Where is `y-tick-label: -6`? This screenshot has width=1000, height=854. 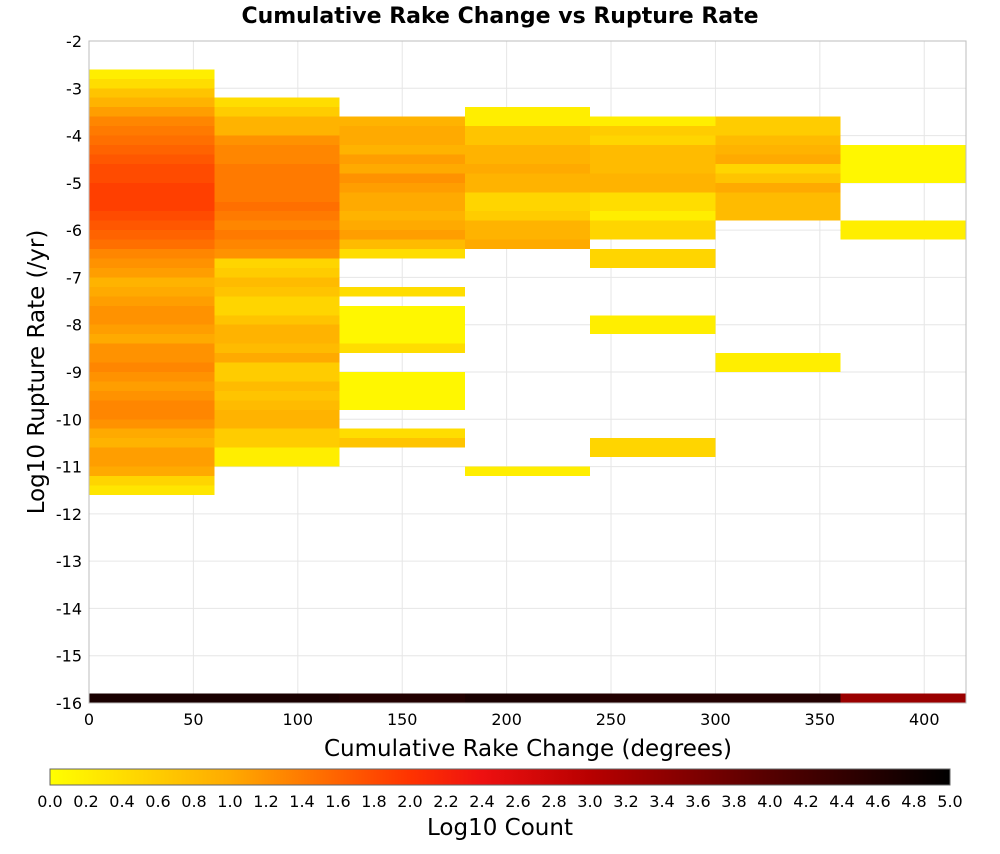
y-tick-label: -6 is located at coordinates (74, 230).